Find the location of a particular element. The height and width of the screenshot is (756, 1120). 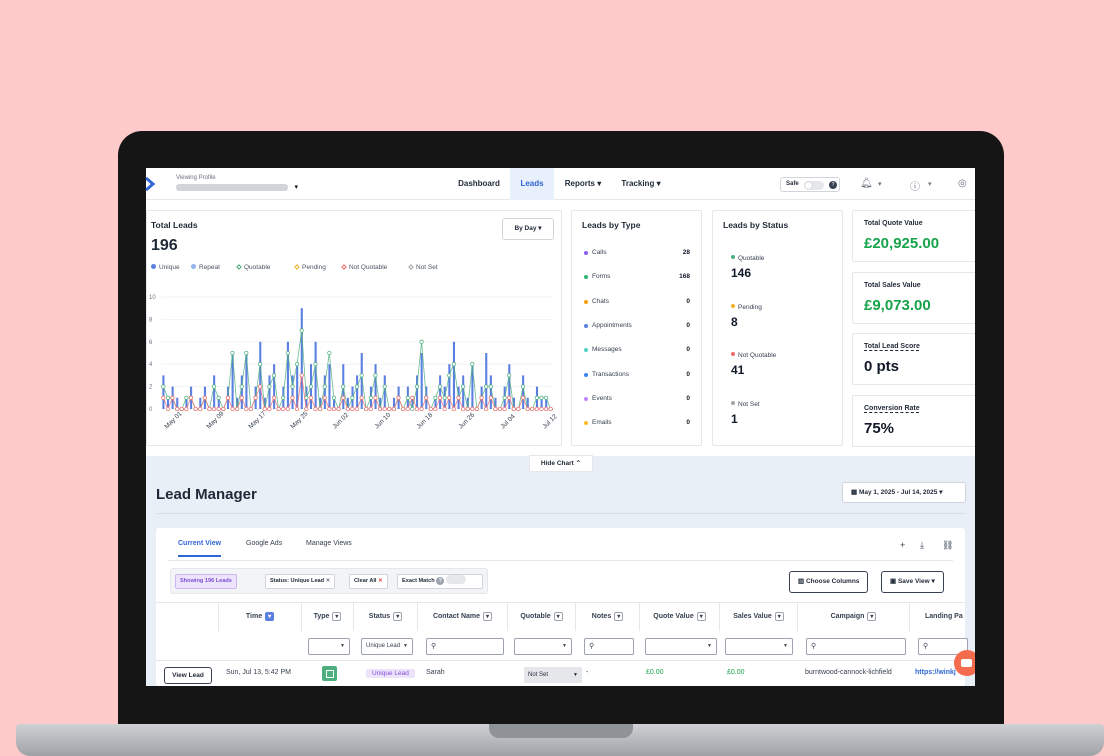

landing-page-search: ⚲ is located at coordinates (943, 646).